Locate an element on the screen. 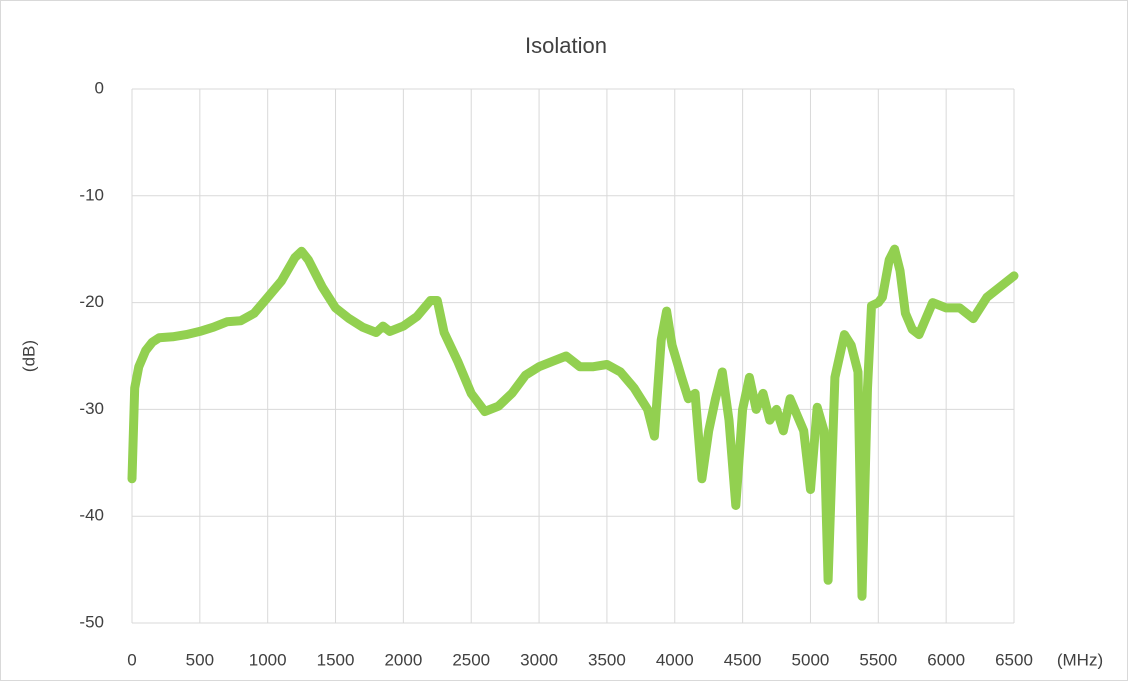  x-tick-label: 6000 is located at coordinates (946, 659).